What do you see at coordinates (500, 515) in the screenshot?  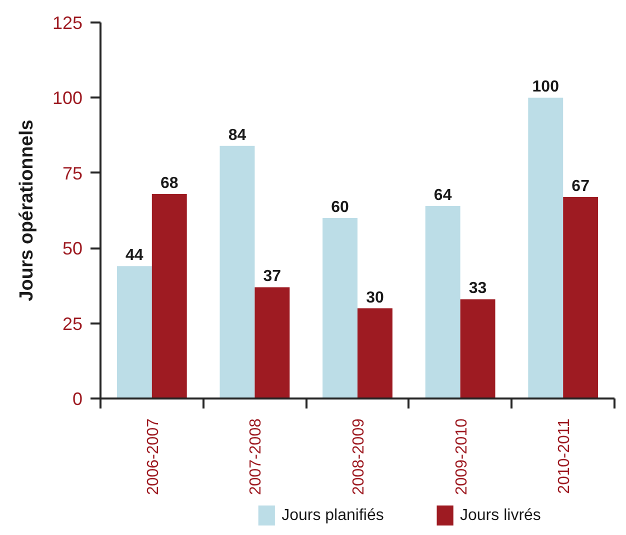 I see `legend-label: Jours livrés` at bounding box center [500, 515].